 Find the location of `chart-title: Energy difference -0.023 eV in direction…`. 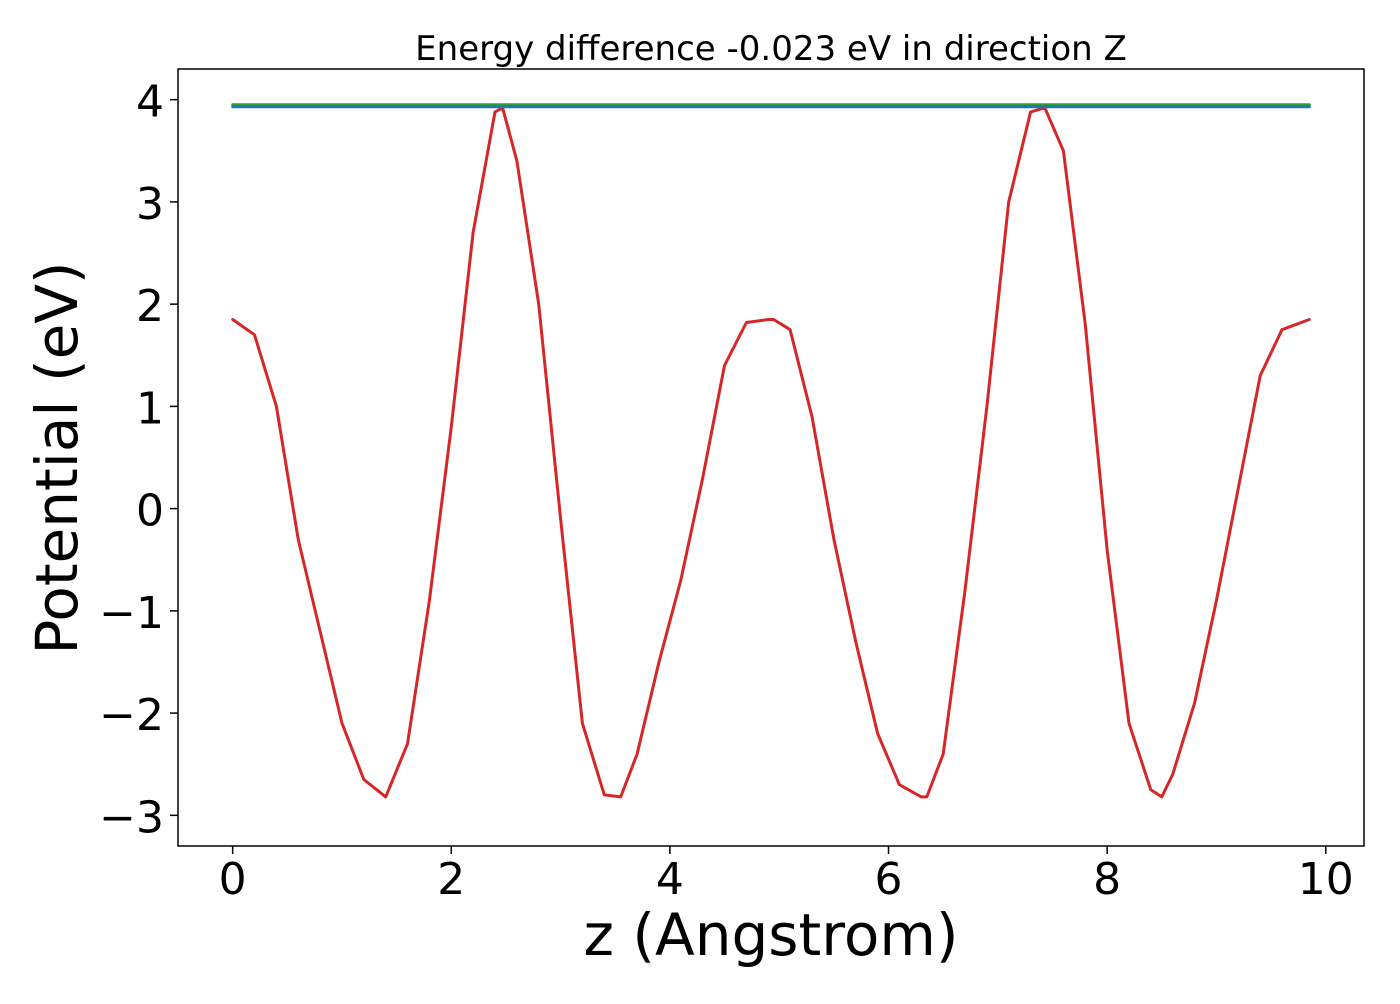

chart-title: Energy difference -0.023 eV in direction… is located at coordinates (771, 49).